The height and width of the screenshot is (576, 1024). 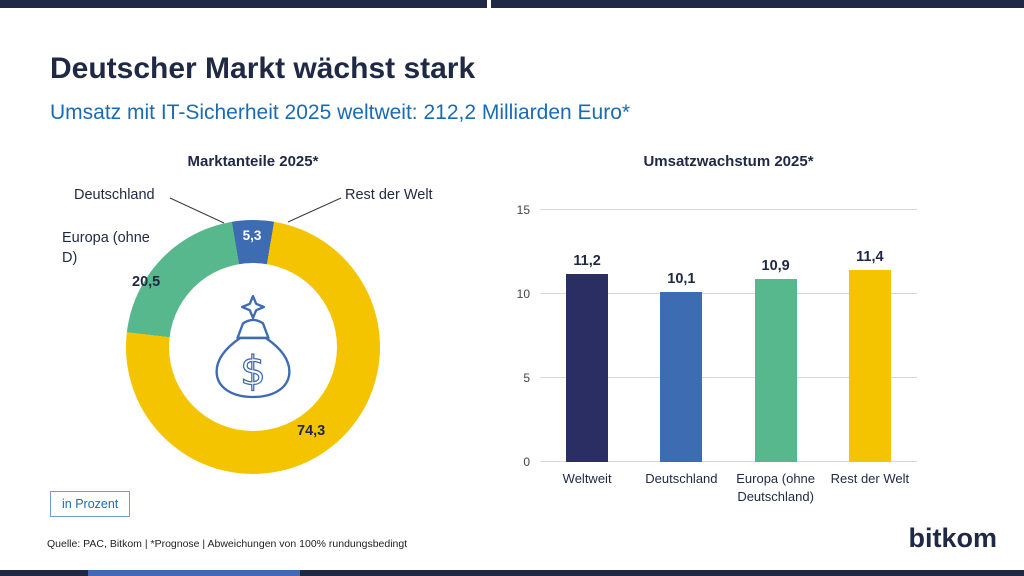 I want to click on bar-column: 10,1, so click(x=681, y=336).